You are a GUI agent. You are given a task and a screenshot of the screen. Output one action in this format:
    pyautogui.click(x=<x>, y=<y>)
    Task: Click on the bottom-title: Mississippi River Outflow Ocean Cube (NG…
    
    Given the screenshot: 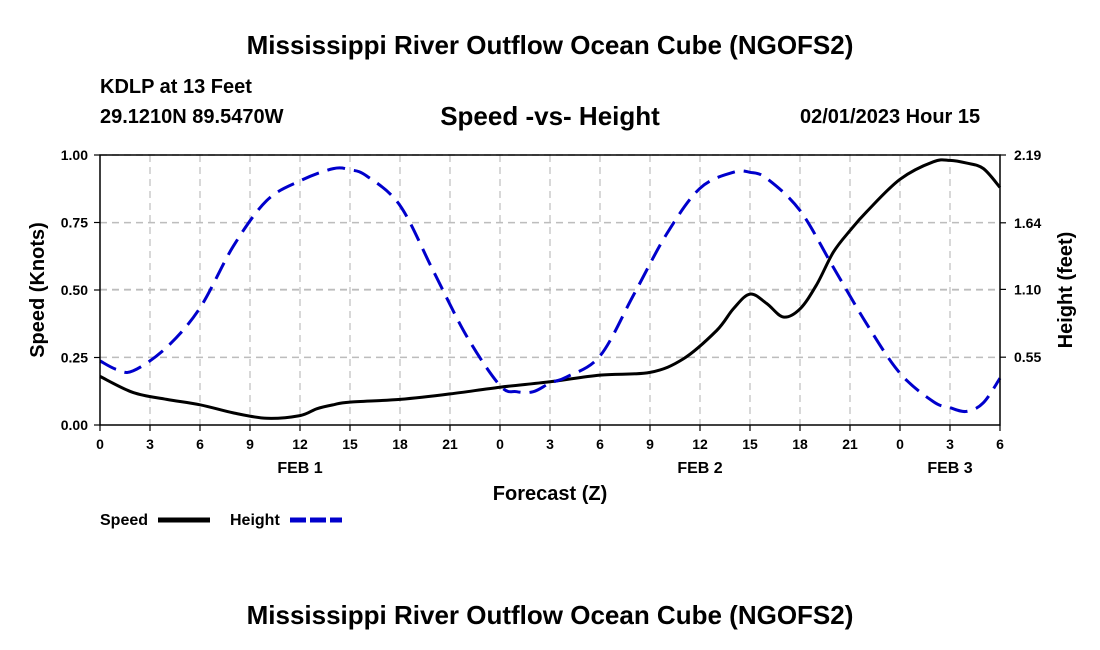 What is the action you would take?
    pyautogui.click(x=550, y=615)
    